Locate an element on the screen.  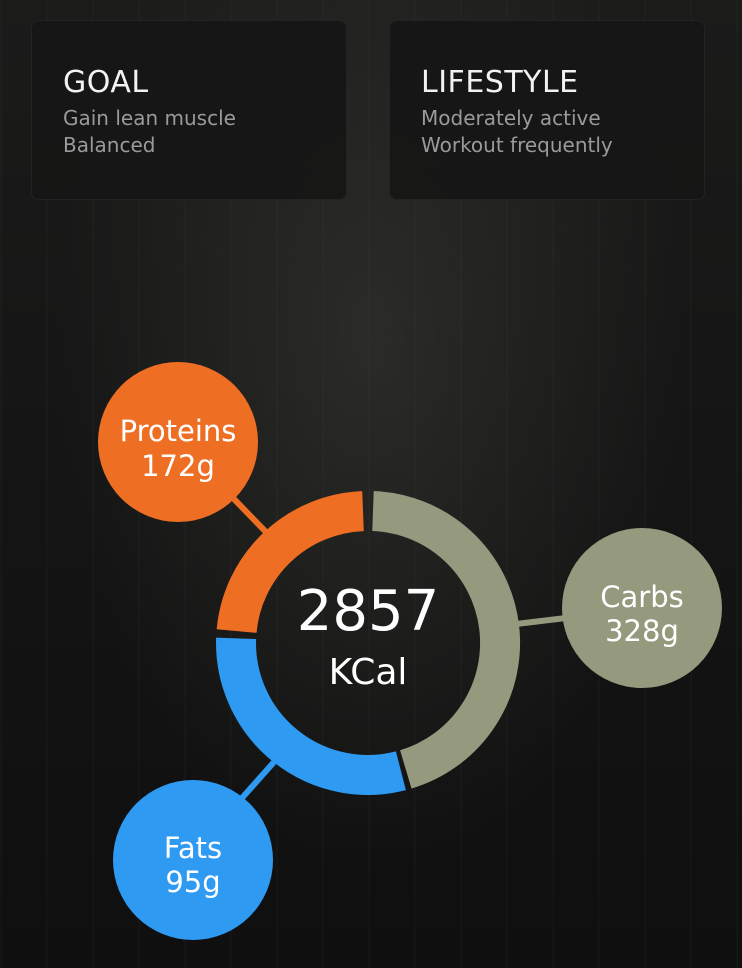
fats-label: Fats is located at coordinates (193, 848).